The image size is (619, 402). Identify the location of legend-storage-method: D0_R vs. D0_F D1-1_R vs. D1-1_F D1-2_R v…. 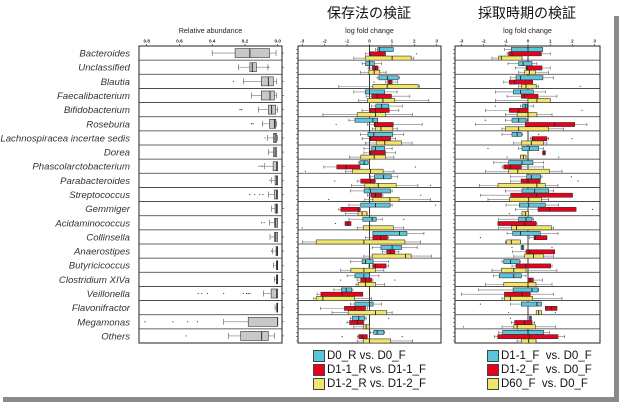
(369, 370).